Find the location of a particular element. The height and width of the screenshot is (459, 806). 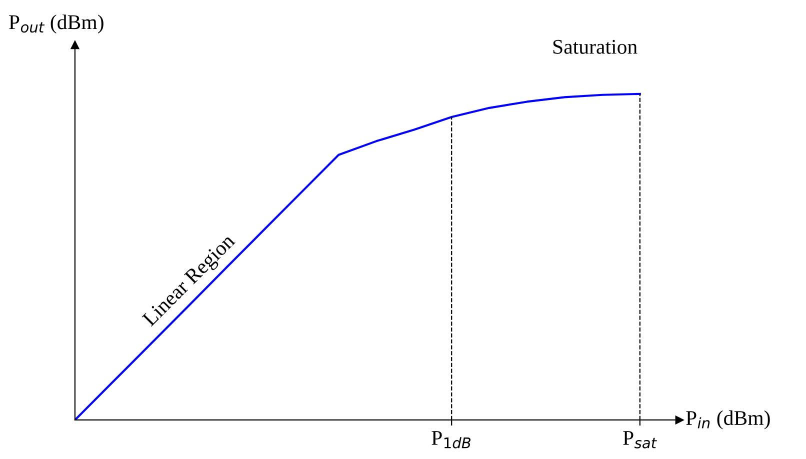

x-axis-title: P$_{in}$ (dBm) is located at coordinates (728, 420).